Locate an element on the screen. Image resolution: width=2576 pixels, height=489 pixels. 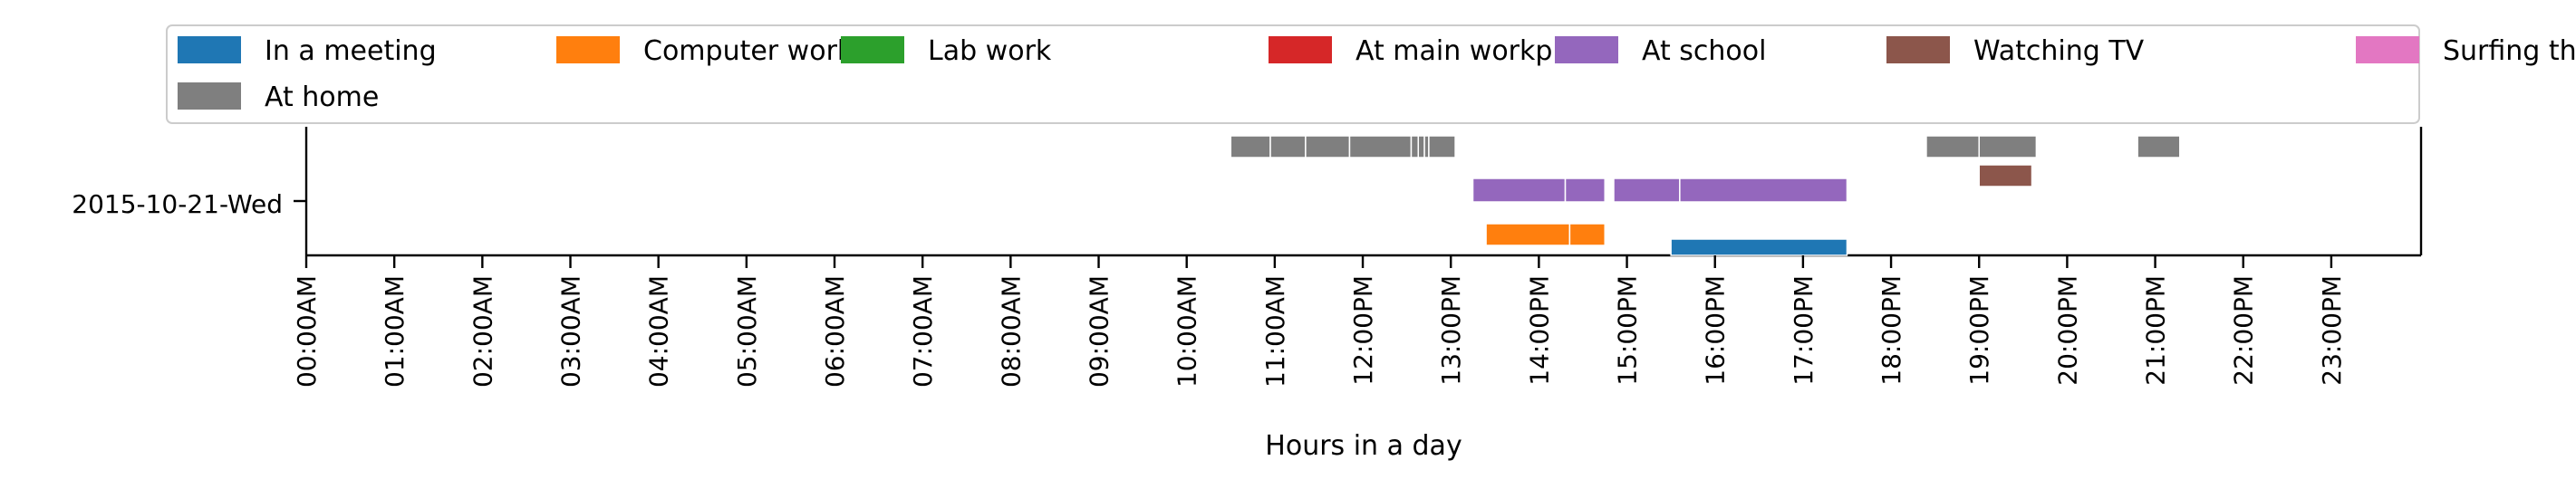
legend-label: Lab work is located at coordinates (990, 51).